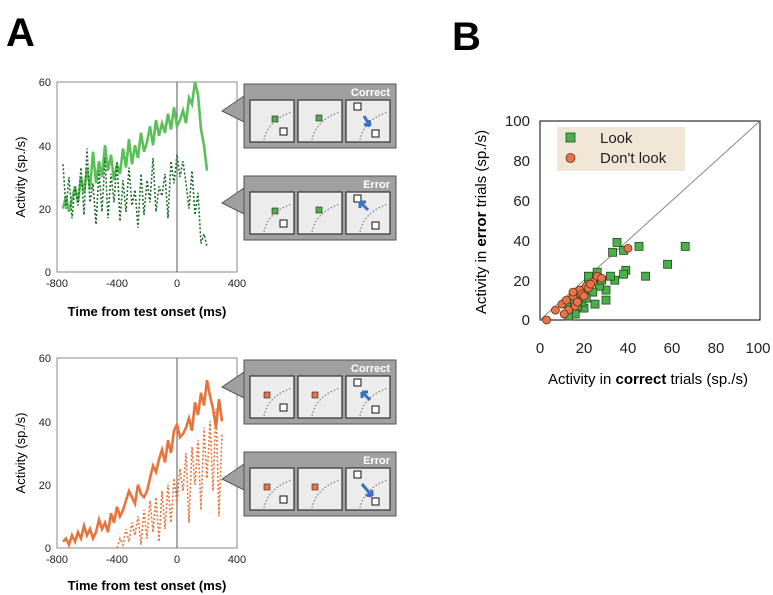 The width and height of the screenshot is (773, 595). I want to click on task-box-error-look: Error, so click(309, 208).